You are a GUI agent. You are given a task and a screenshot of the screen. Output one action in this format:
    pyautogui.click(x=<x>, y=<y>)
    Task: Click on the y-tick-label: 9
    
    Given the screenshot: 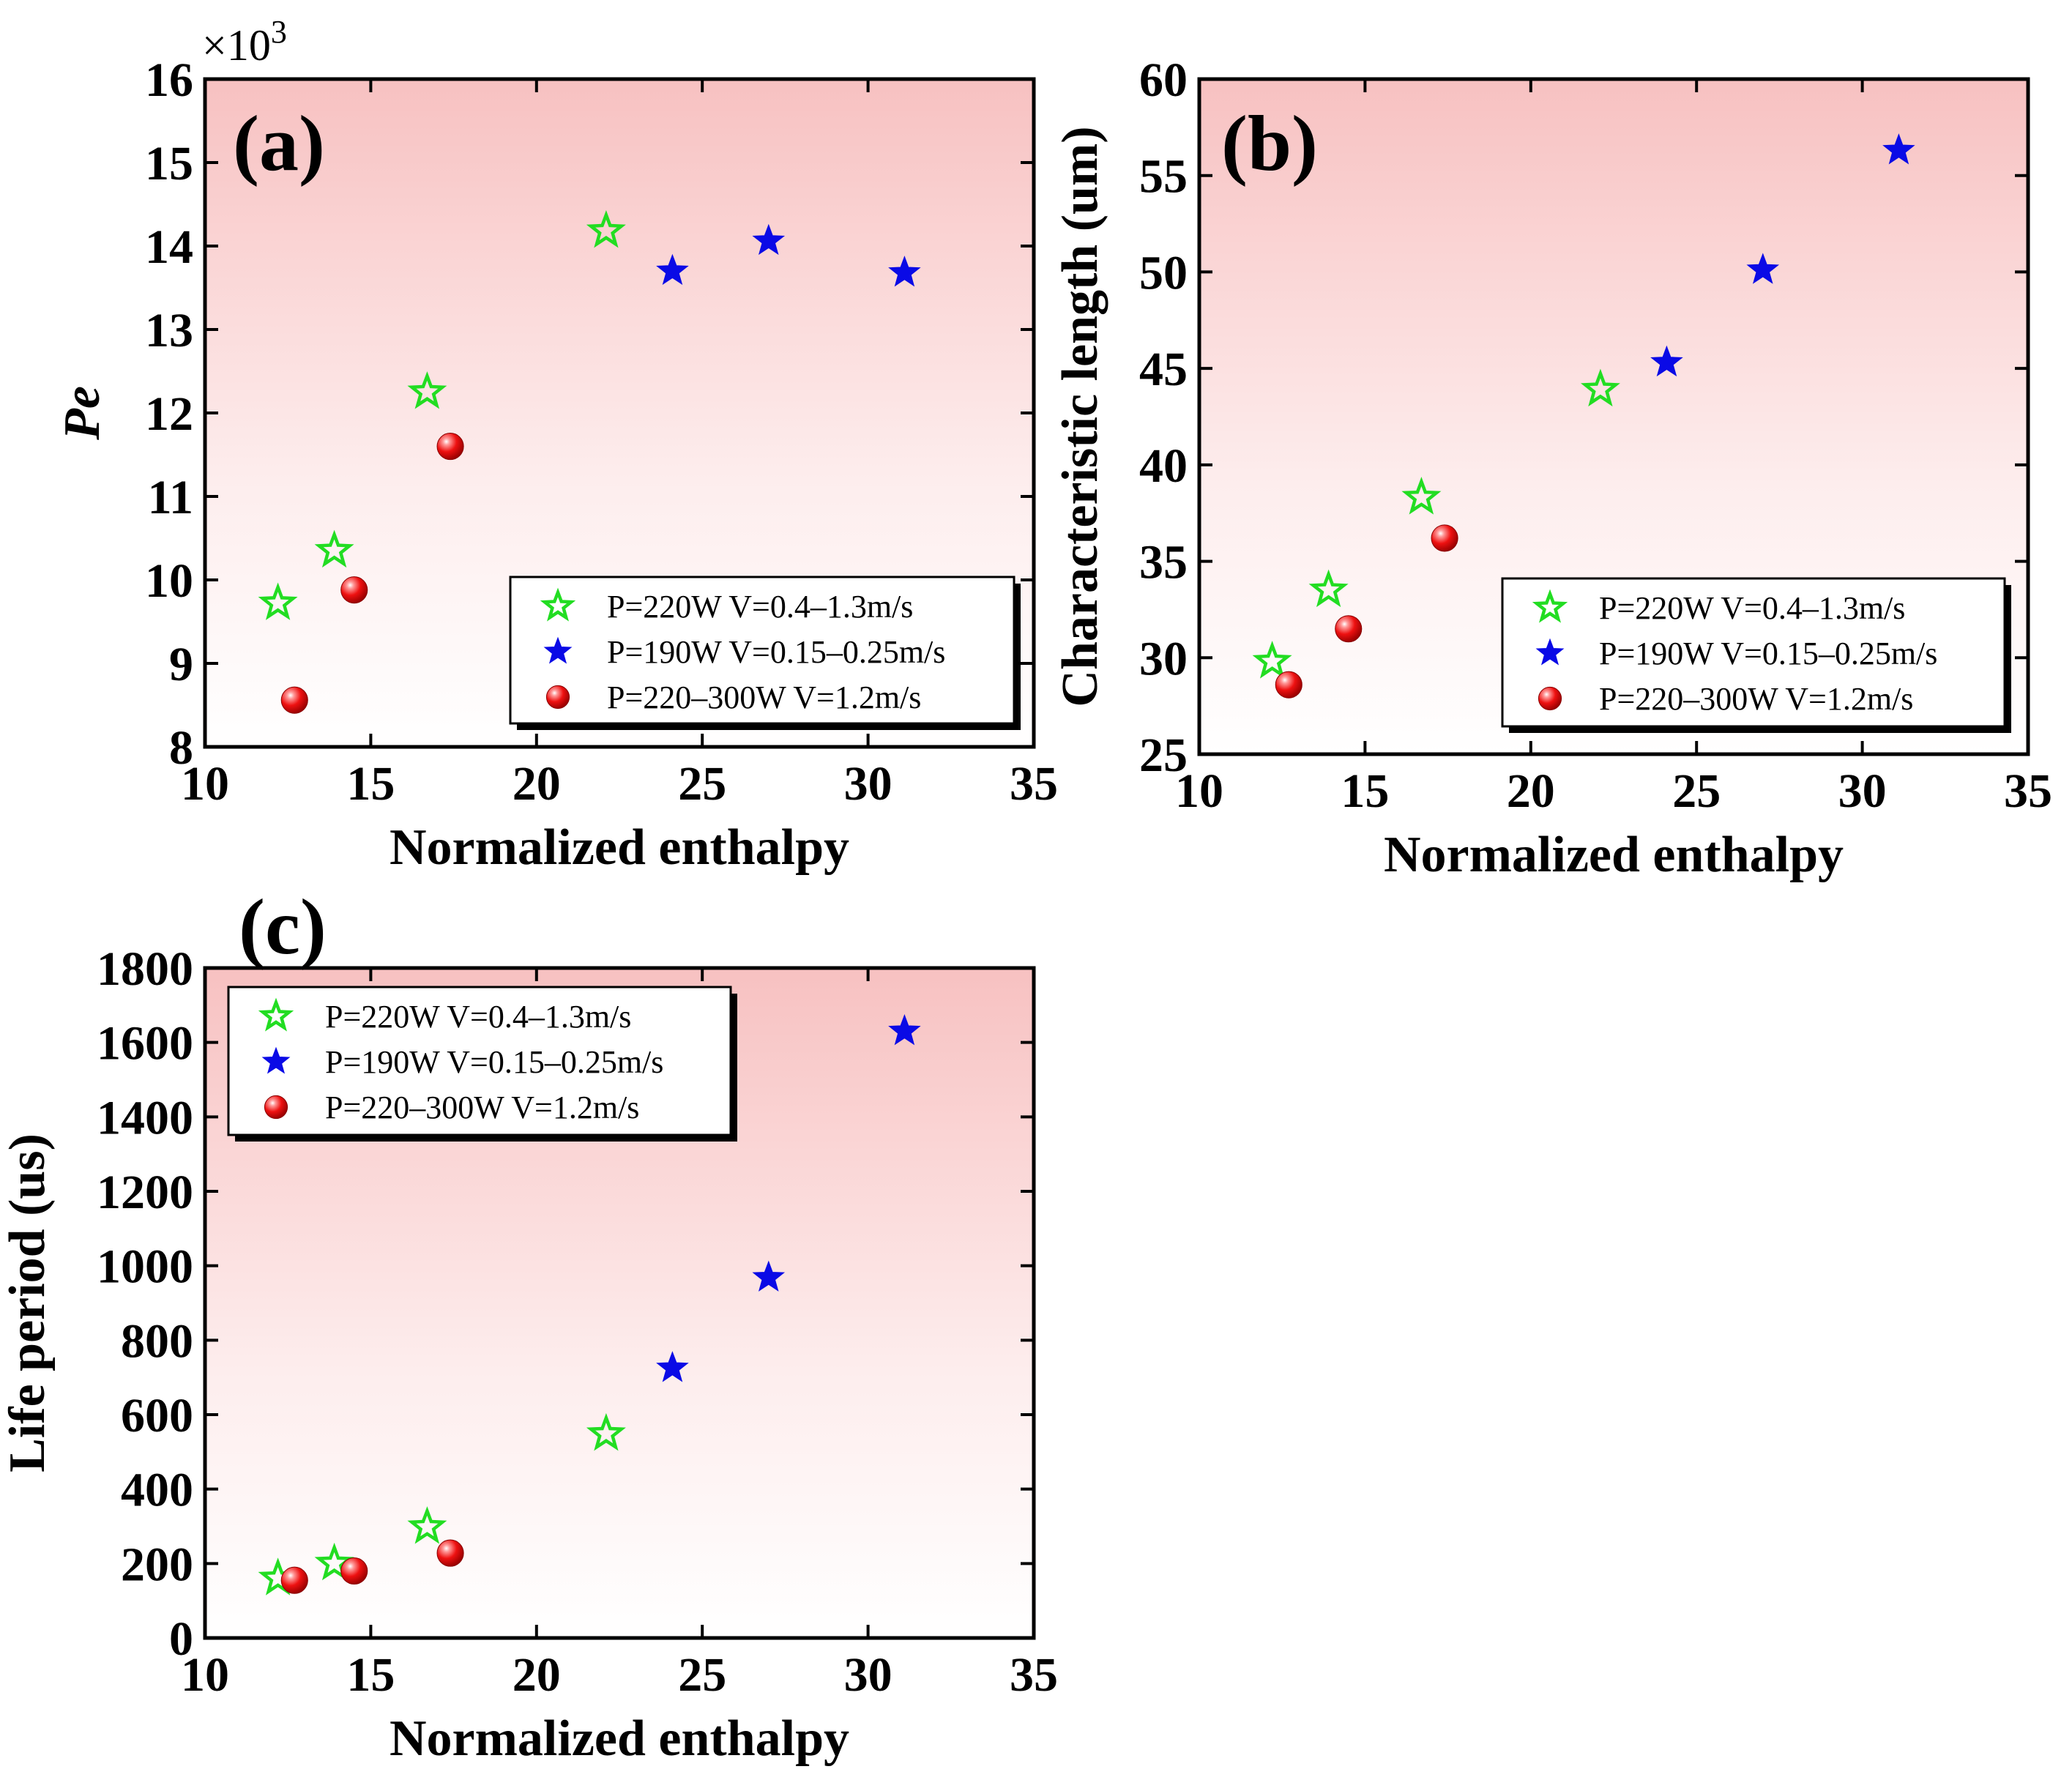 What is the action you would take?
    pyautogui.click(x=181, y=664)
    